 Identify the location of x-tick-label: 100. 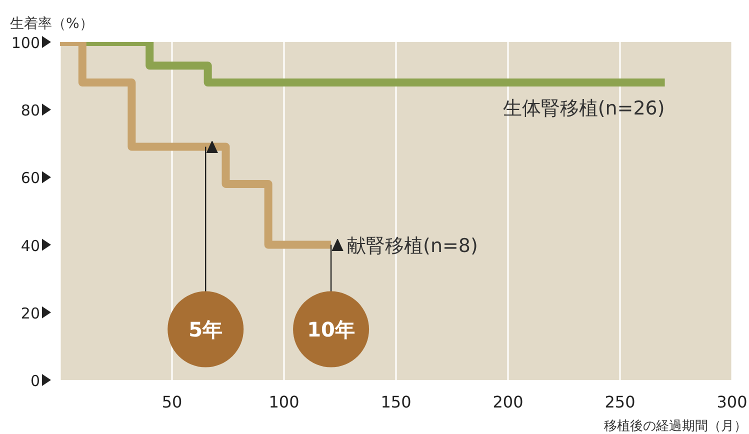
(284, 402).